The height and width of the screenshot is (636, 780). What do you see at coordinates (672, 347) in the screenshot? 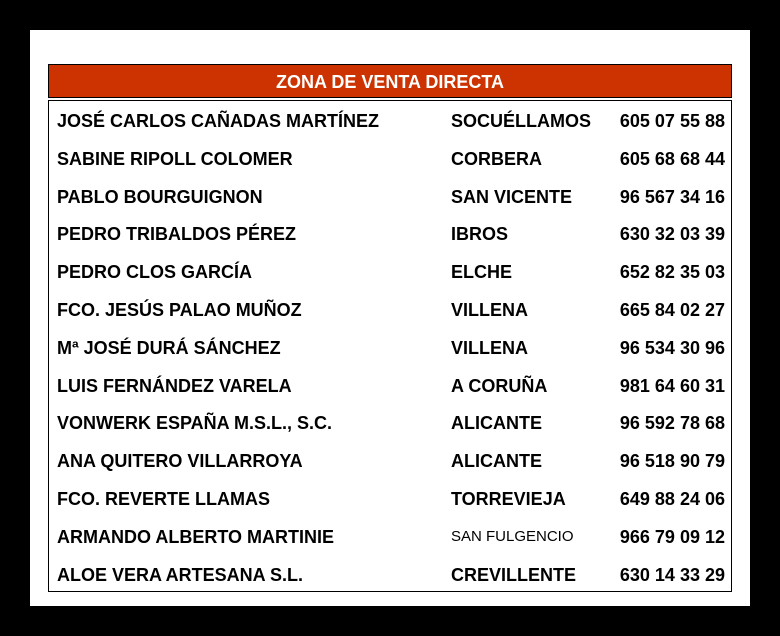
I see `contact-phone: 96 534 30 96` at bounding box center [672, 347].